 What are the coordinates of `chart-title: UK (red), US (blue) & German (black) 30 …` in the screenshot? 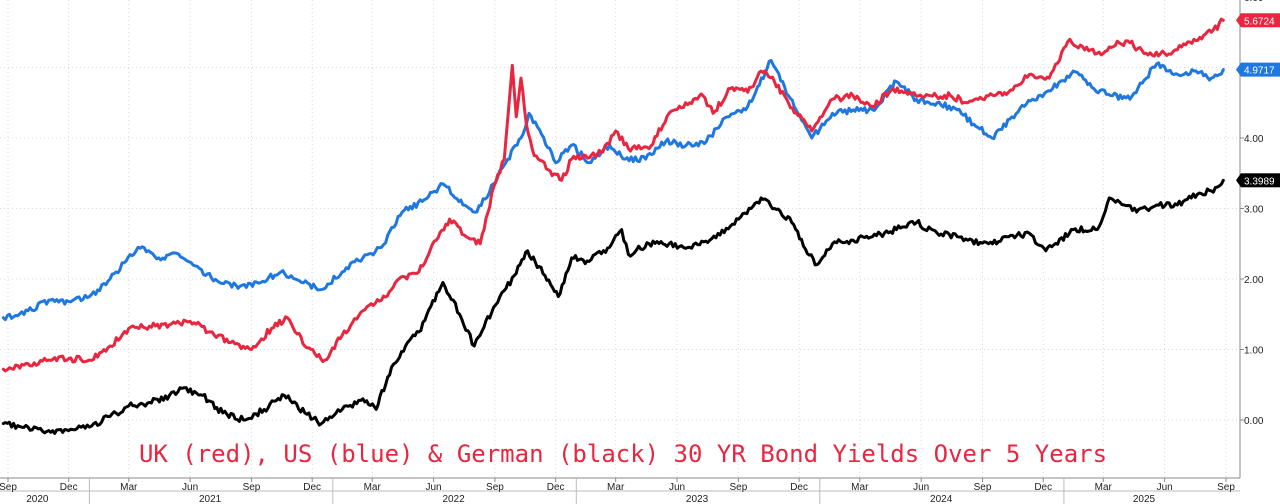 It's located at (623, 454).